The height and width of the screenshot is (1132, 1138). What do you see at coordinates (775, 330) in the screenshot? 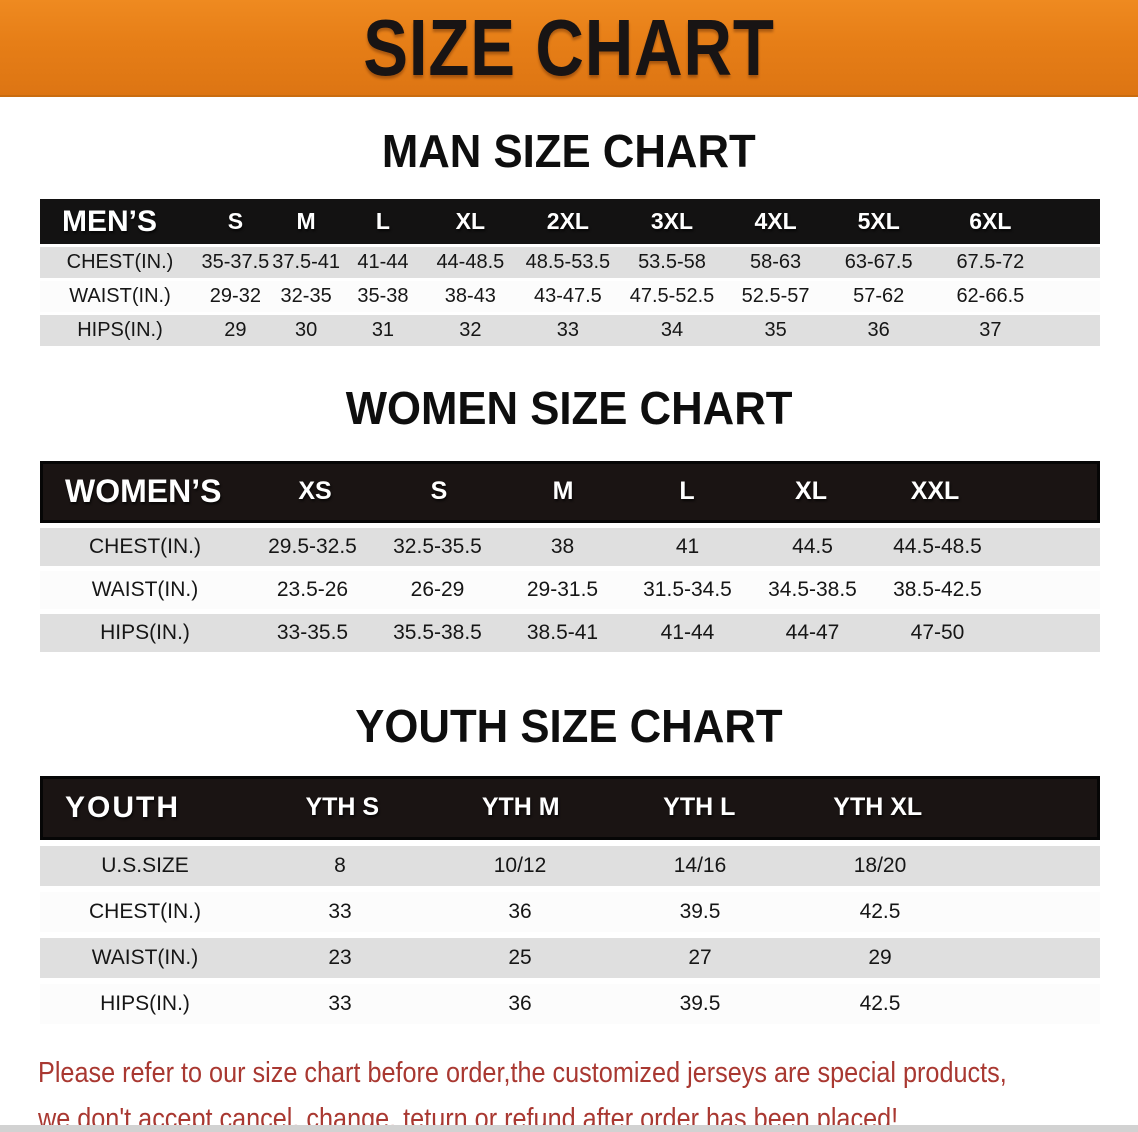
I see `value-cell: 35` at bounding box center [775, 330].